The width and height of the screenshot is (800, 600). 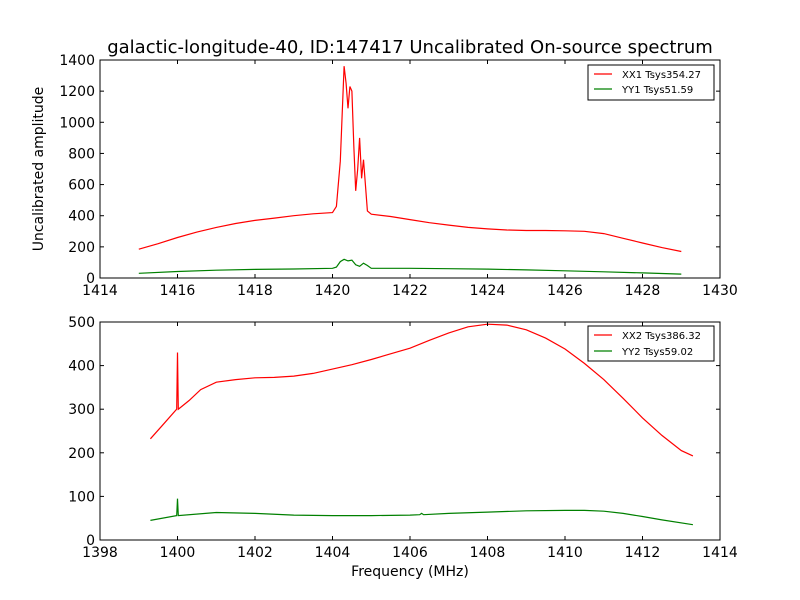 I want to click on bottom-xtick-label: 1408, so click(x=488, y=553).